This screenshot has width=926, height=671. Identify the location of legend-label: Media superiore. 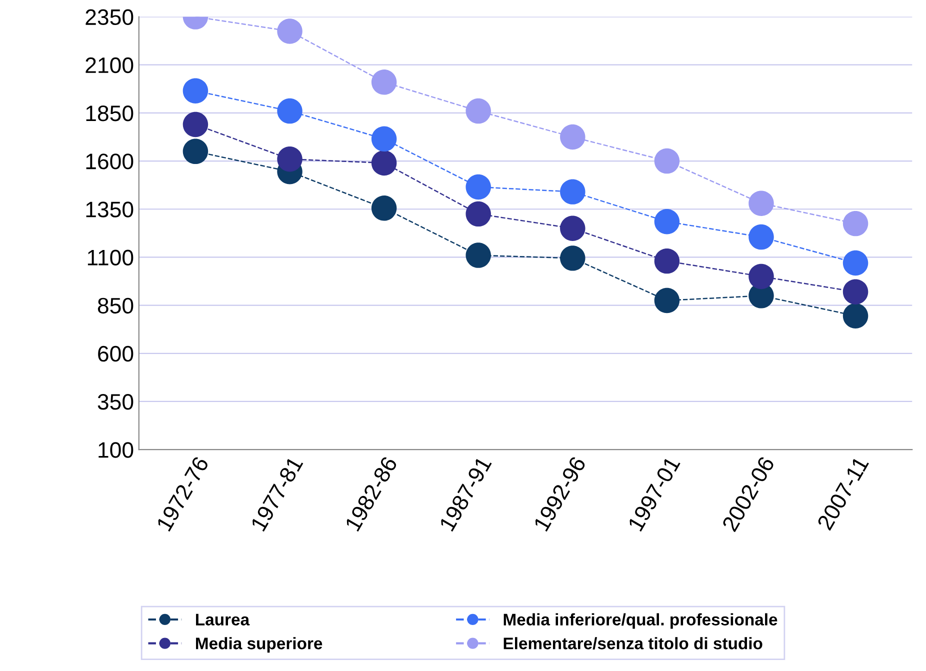
(259, 645).